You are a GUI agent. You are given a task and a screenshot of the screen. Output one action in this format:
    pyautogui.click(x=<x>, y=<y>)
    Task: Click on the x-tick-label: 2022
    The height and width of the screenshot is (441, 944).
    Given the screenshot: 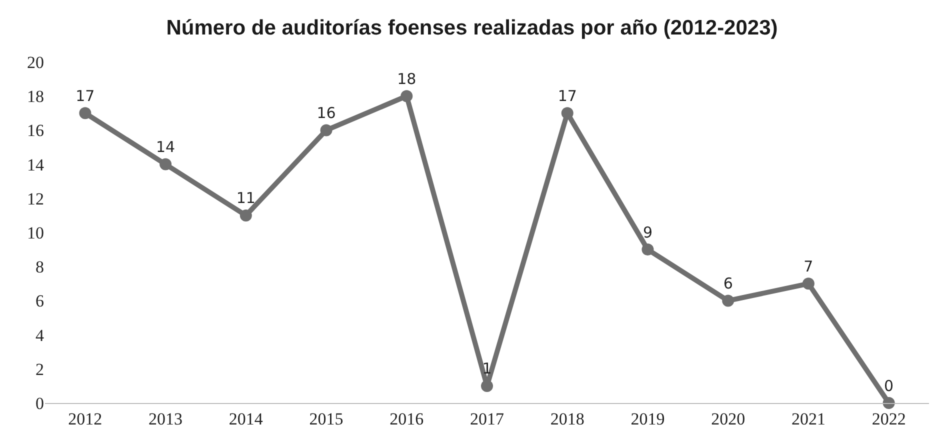 What is the action you would take?
    pyautogui.click(x=889, y=418)
    